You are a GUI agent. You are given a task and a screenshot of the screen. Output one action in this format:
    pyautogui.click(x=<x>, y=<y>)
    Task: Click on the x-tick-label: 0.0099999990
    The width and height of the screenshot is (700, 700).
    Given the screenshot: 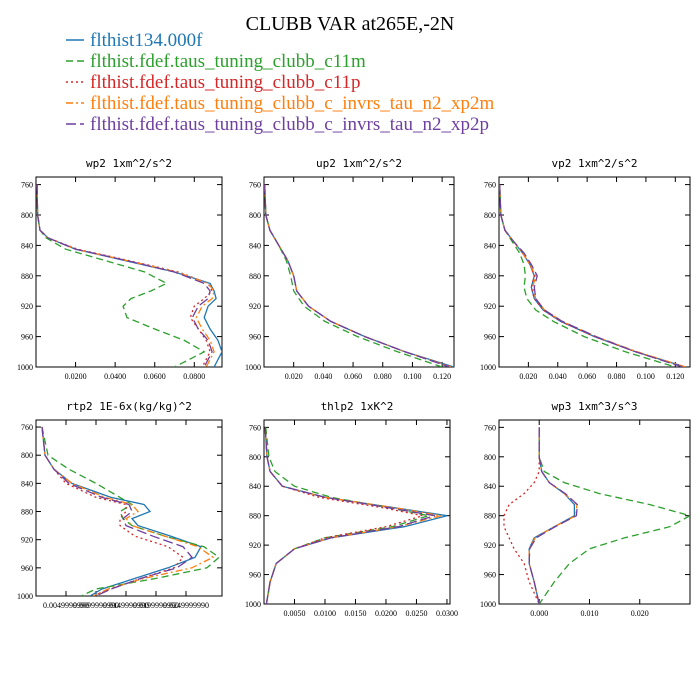 What is the action you would take?
    pyautogui.click(x=96, y=605)
    